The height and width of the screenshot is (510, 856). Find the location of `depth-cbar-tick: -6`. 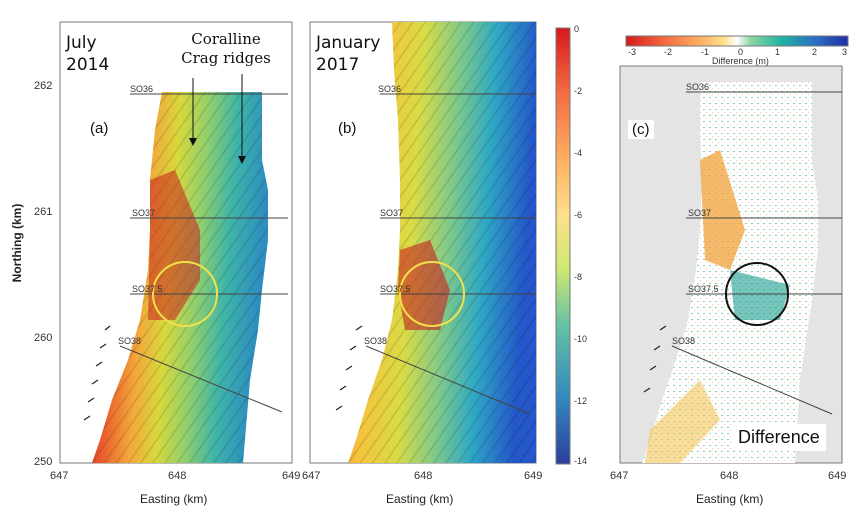

depth-cbar-tick: -6 is located at coordinates (578, 215).